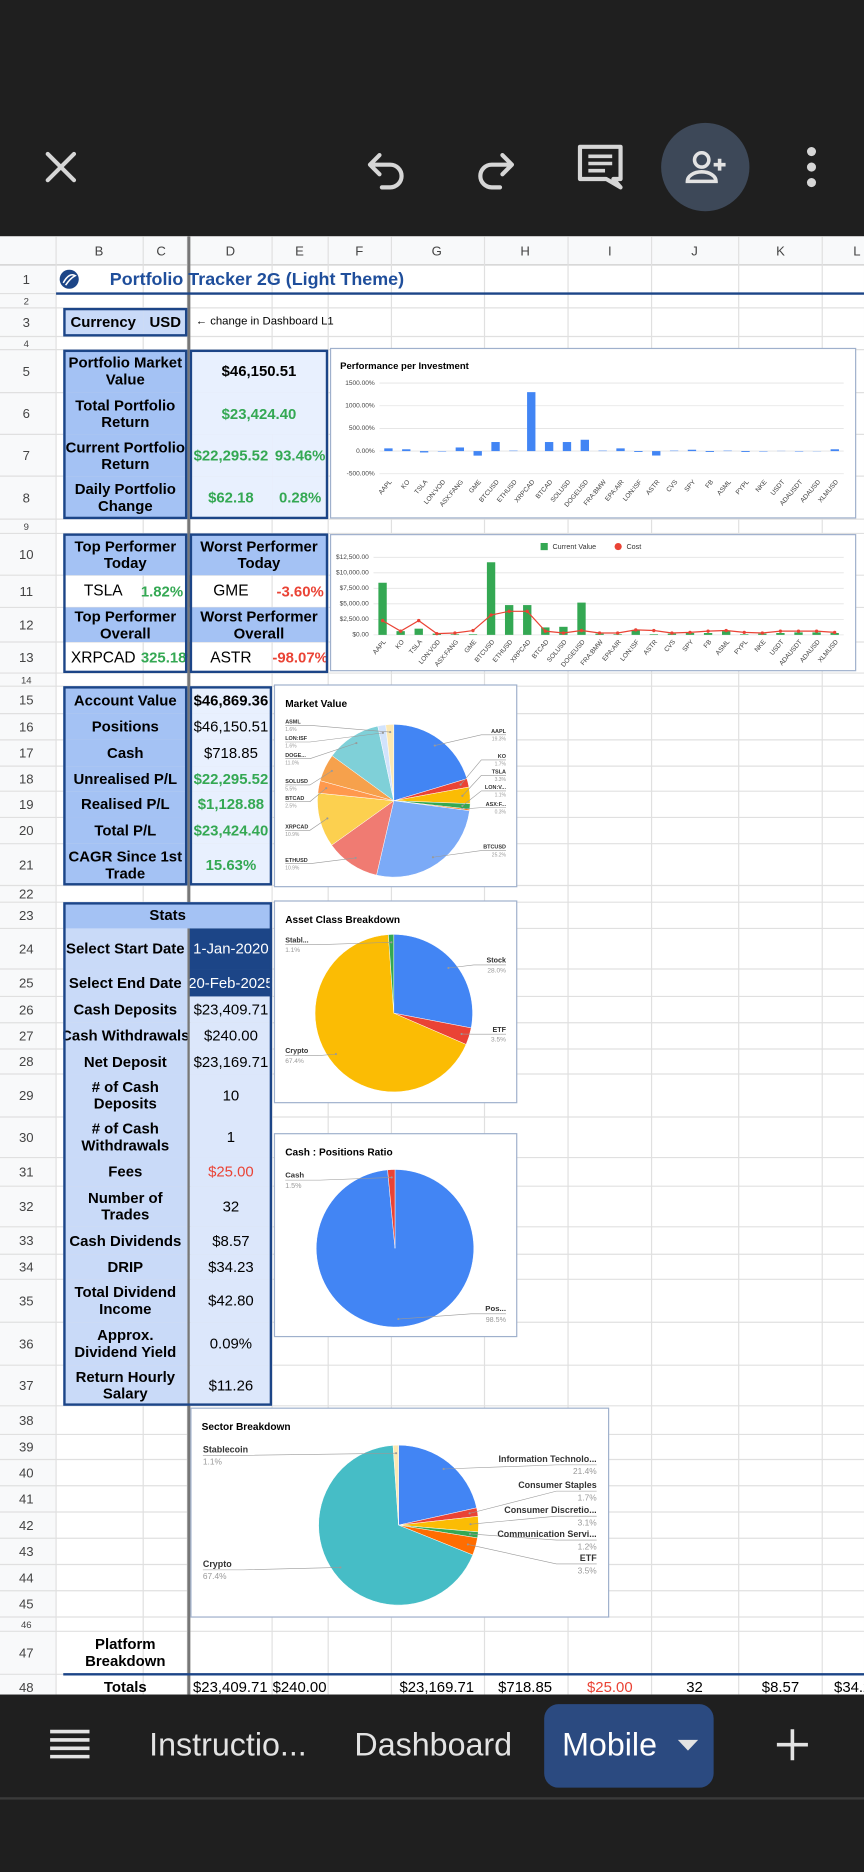 This screenshot has height=1872, width=864. Describe the element at coordinates (231, 753) in the screenshot. I see `cell: $718.85` at that location.